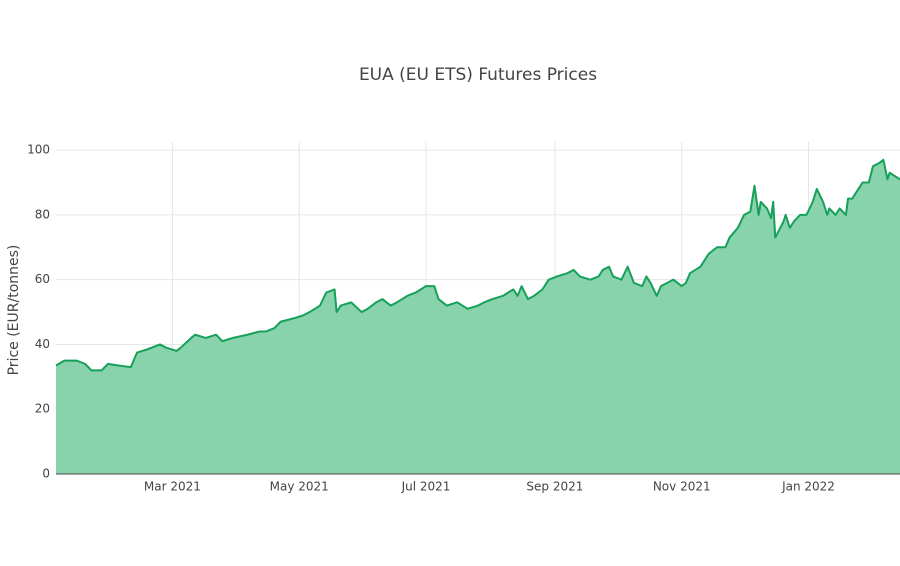  Describe the element at coordinates (46, 474) in the screenshot. I see `y-tick-label: 0` at that location.